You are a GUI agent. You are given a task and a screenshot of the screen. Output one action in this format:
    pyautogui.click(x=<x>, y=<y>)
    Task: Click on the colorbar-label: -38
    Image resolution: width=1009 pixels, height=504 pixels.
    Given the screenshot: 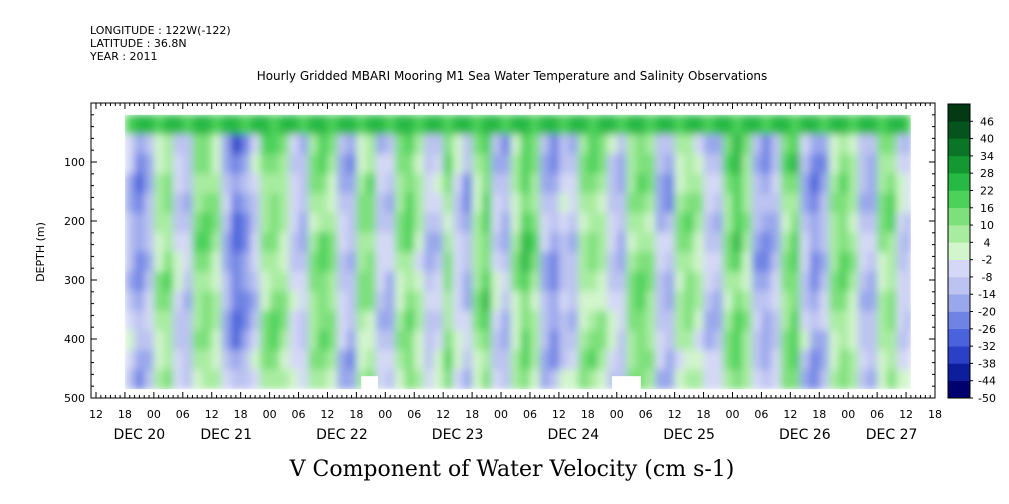 What is the action you would take?
    pyautogui.click(x=987, y=363)
    